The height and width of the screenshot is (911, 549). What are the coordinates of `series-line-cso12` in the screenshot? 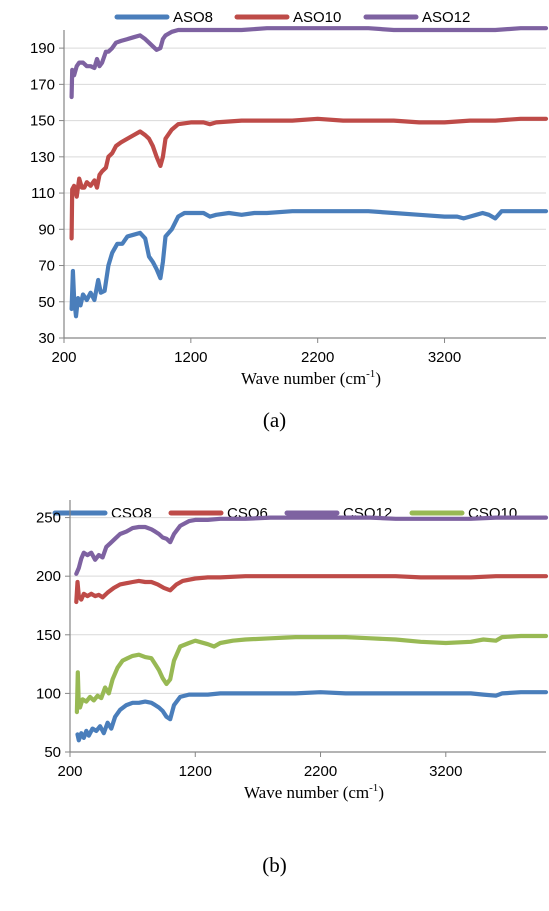 It's located at (311, 545).